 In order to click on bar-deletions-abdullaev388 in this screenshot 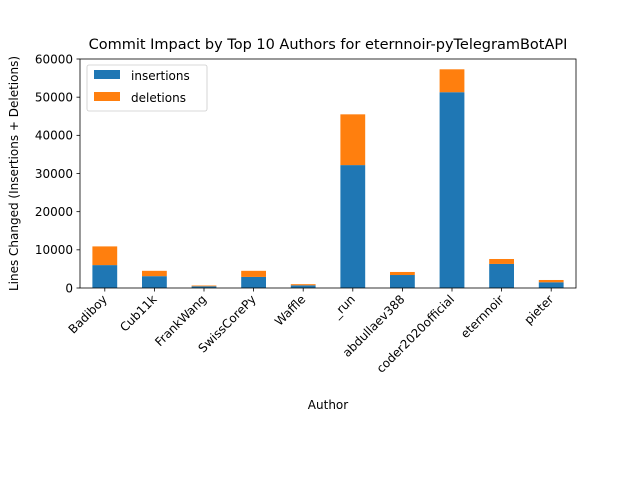, I will do `click(402, 273)`.